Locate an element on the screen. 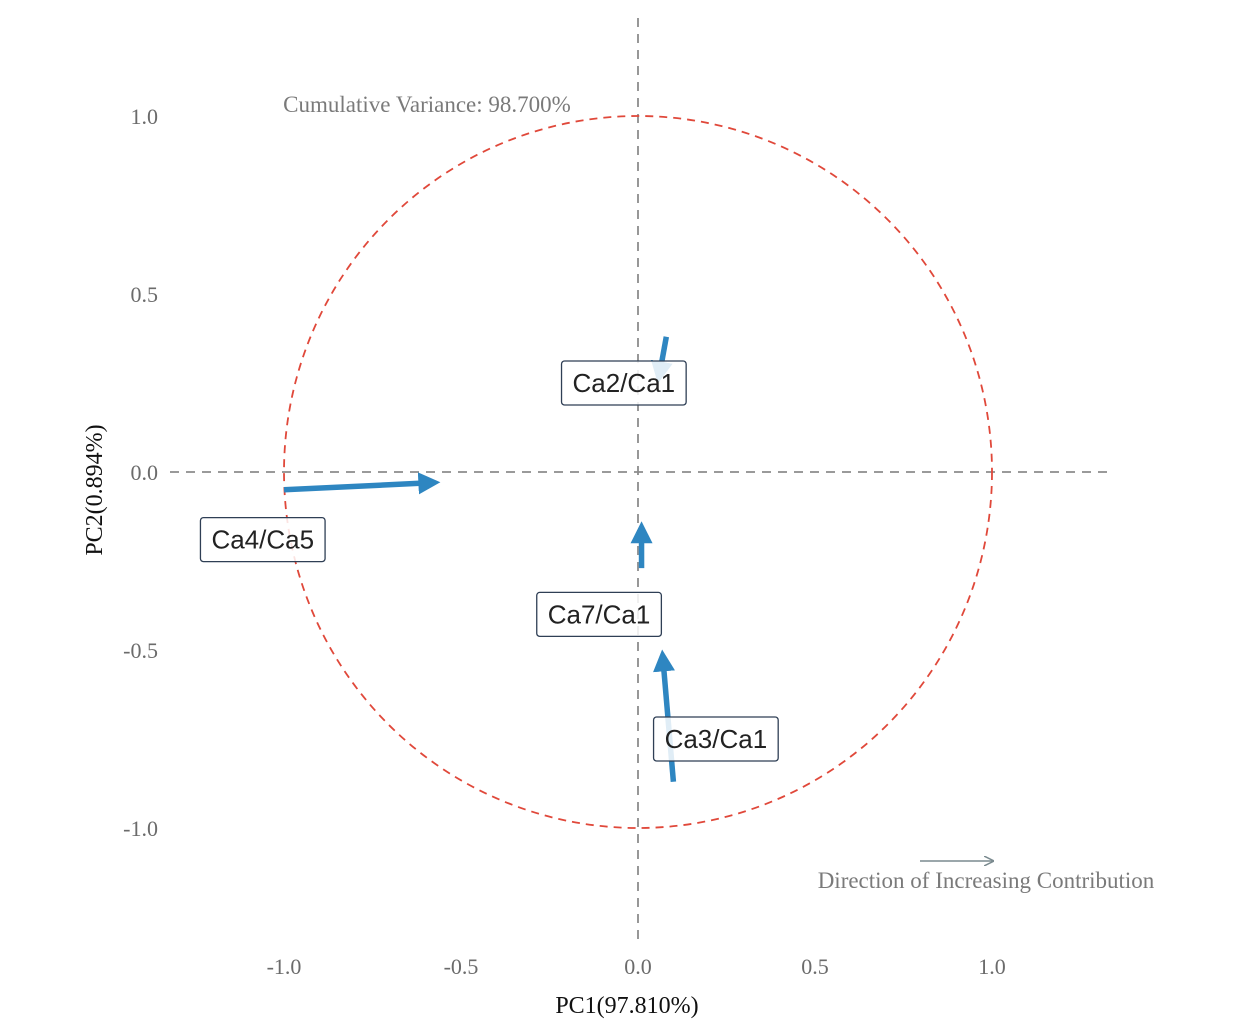  x-tick-label: 0.5 is located at coordinates (815, 966).